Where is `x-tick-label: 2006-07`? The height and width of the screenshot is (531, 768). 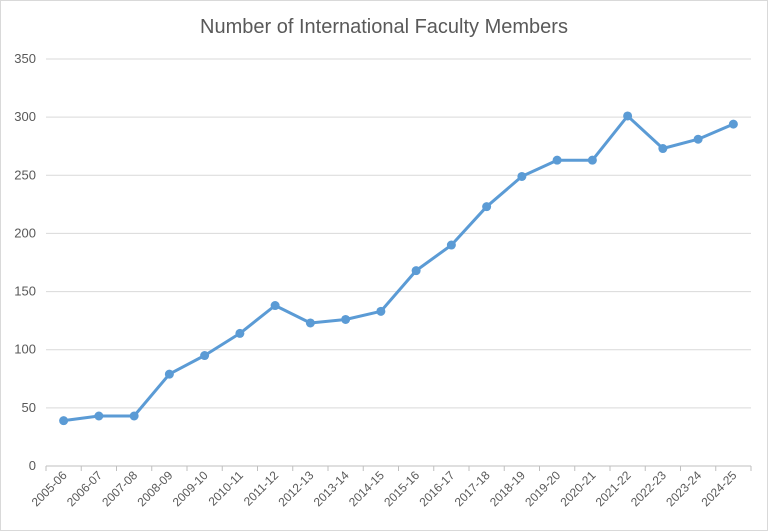 x-tick-label: 2006-07 is located at coordinates (84, 488).